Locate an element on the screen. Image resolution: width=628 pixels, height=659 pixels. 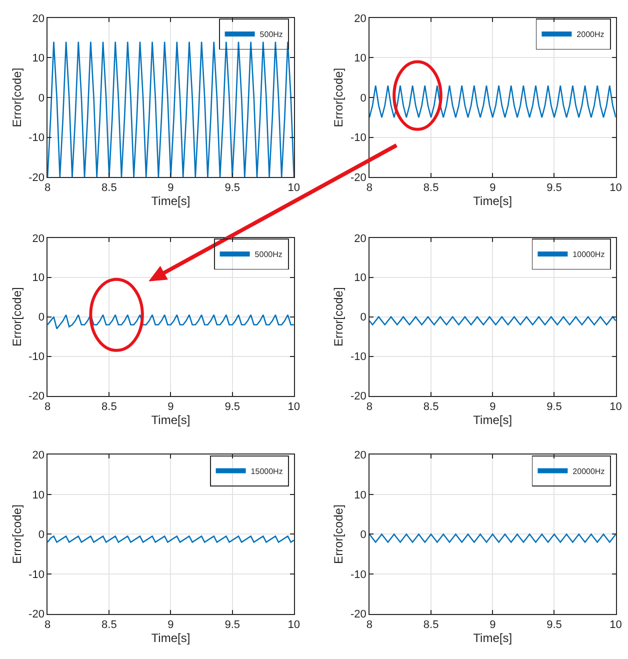
legend-label: 20000Hz is located at coordinates (588, 471).